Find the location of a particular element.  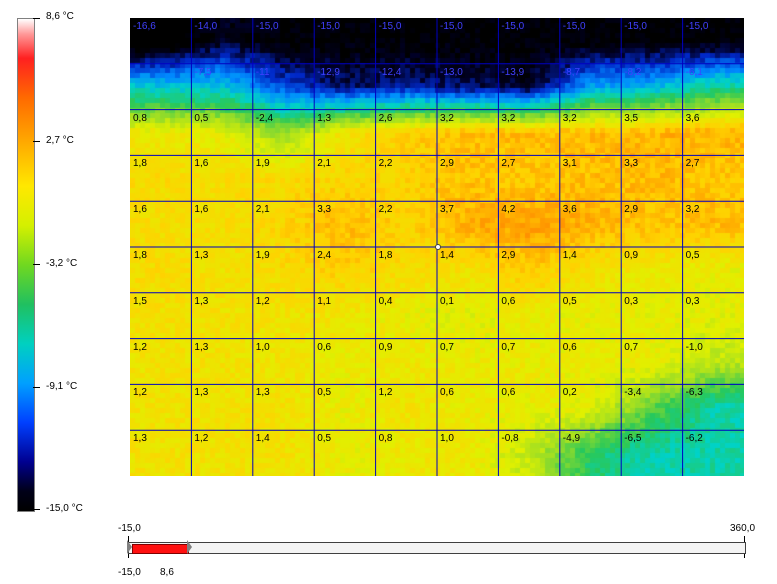

color-scale-bar is located at coordinates (26, 265).